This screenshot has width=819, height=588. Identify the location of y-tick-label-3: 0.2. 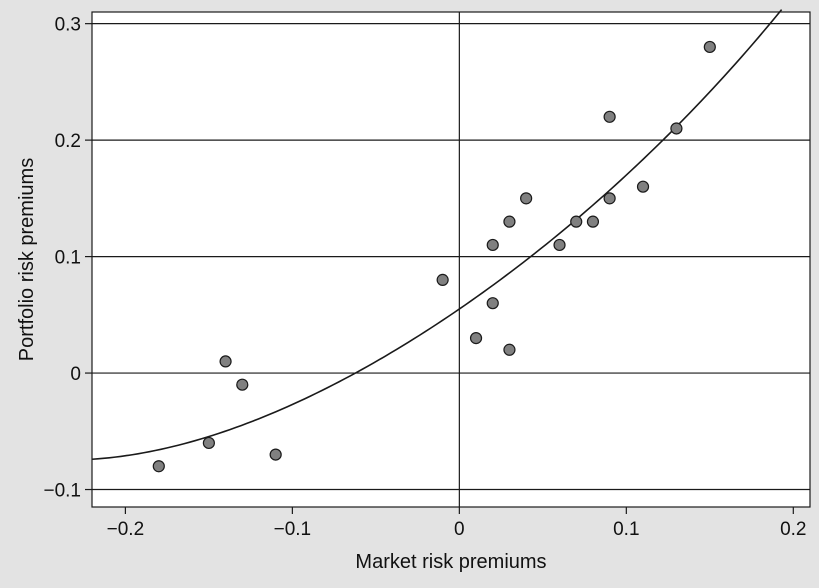
(68, 141).